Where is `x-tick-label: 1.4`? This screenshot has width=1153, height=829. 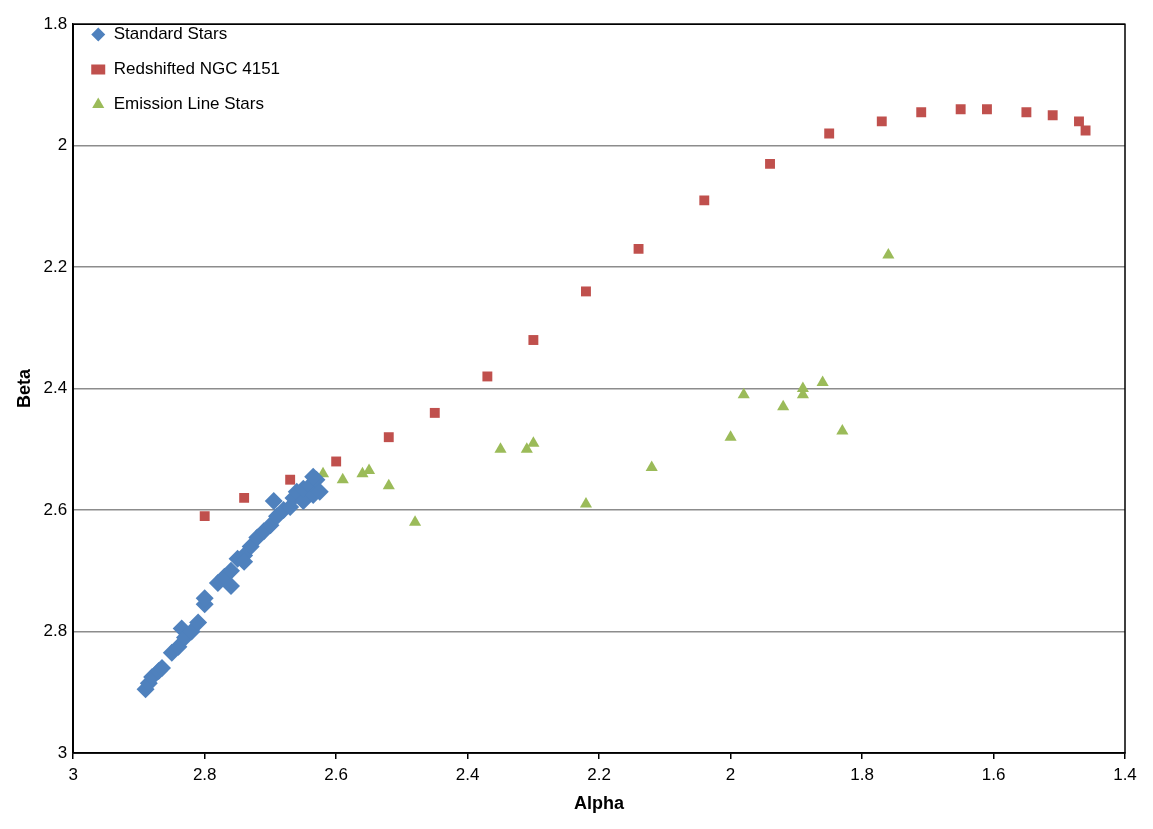
x-tick-label: 1.4 is located at coordinates (1125, 774).